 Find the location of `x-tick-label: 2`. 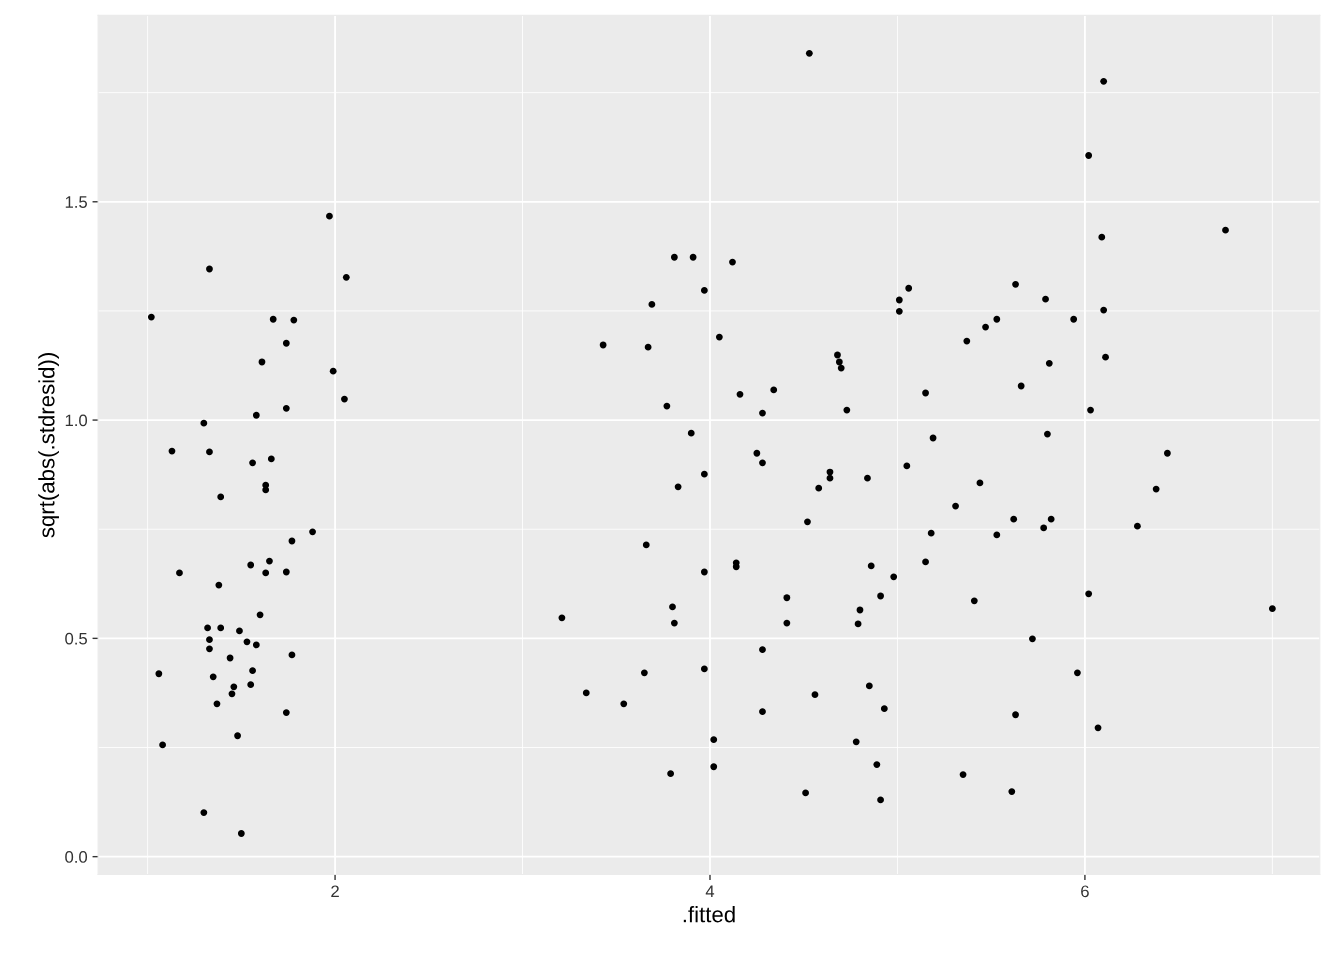

x-tick-label: 2 is located at coordinates (335, 891).